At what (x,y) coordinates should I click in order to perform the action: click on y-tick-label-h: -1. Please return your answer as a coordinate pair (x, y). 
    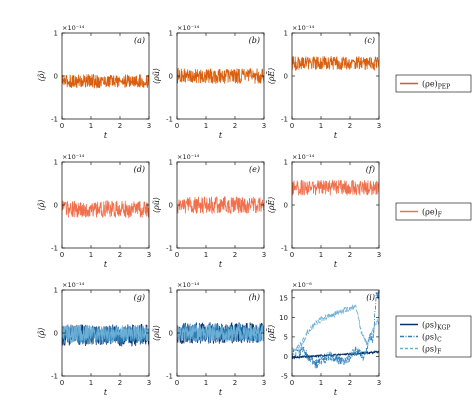
    Looking at the image, I should click on (169, 377).